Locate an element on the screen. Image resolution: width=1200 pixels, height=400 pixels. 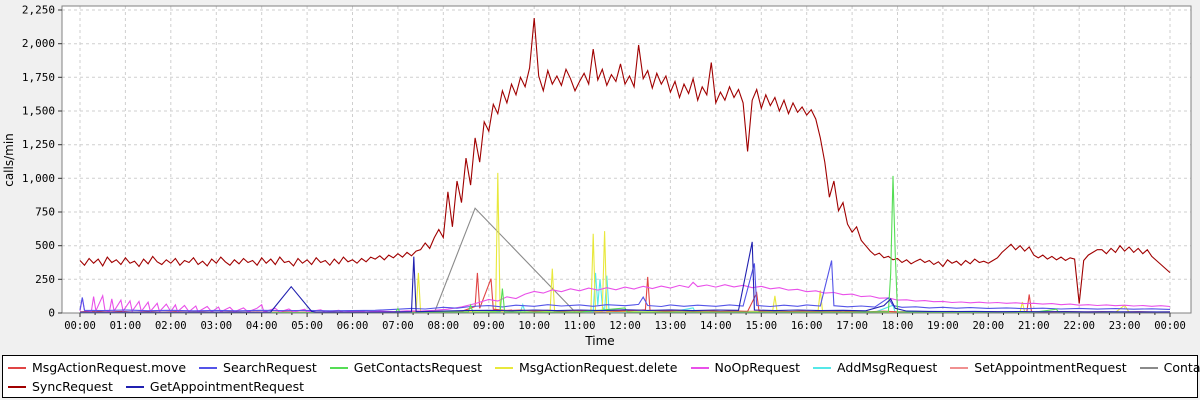
legend-row: SyncRequest GetAppointmentRequest is located at coordinates (600, 386).